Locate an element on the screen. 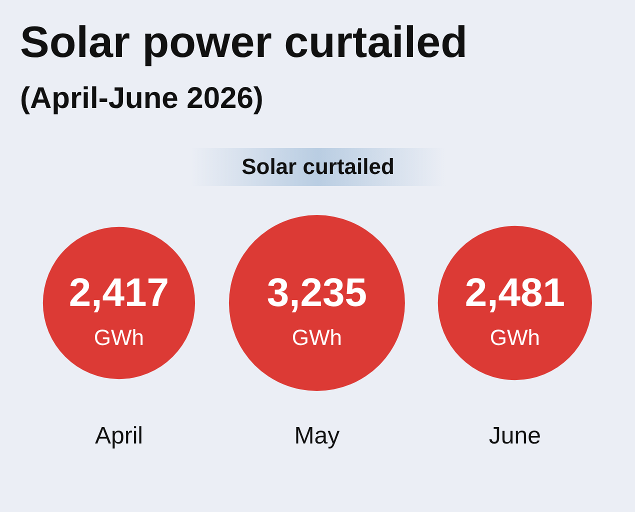 This screenshot has height=512, width=635. category-label: June is located at coordinates (514, 436).